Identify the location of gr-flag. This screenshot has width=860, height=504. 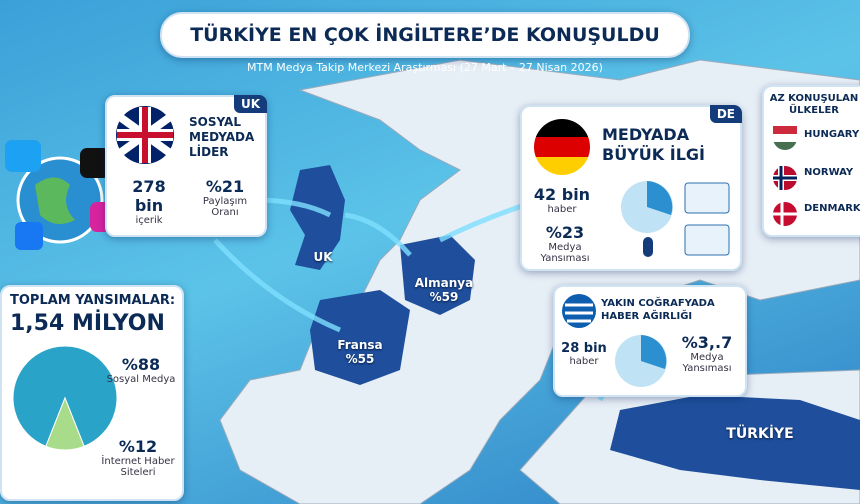
(579, 311).